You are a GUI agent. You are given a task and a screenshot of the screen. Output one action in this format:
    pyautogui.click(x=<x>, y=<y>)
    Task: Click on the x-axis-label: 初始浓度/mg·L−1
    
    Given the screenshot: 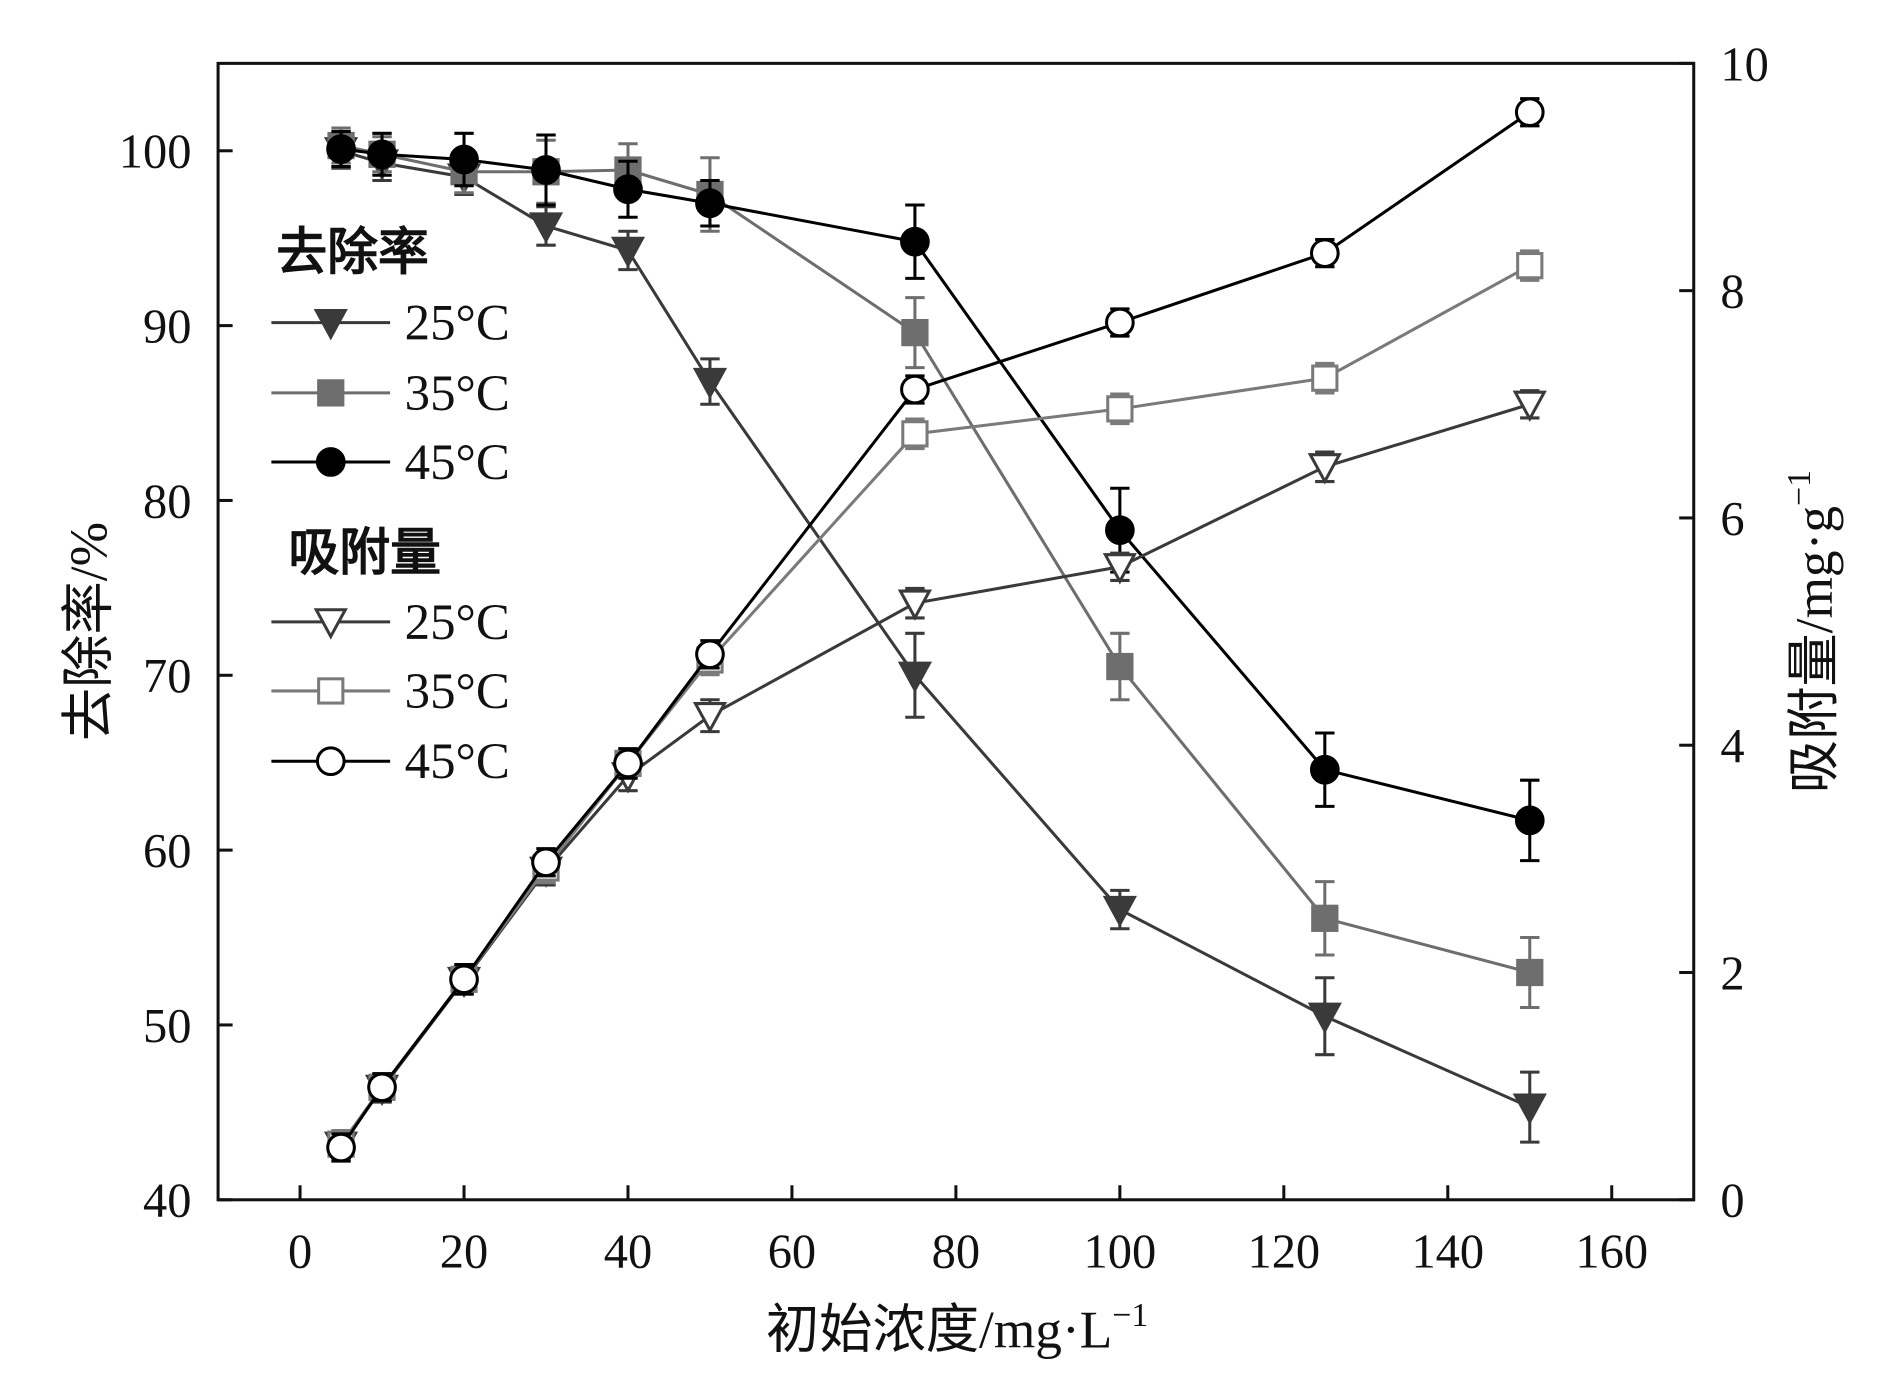 What is the action you would take?
    pyautogui.click(x=957, y=1328)
    